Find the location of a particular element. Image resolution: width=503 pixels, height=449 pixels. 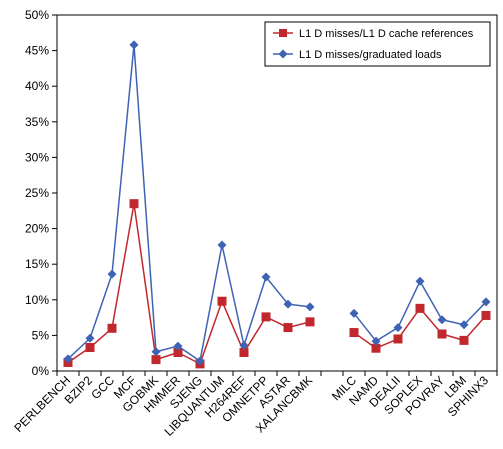

legend-item-2: L1 D misses/graduated loads is located at coordinates (357, 55).